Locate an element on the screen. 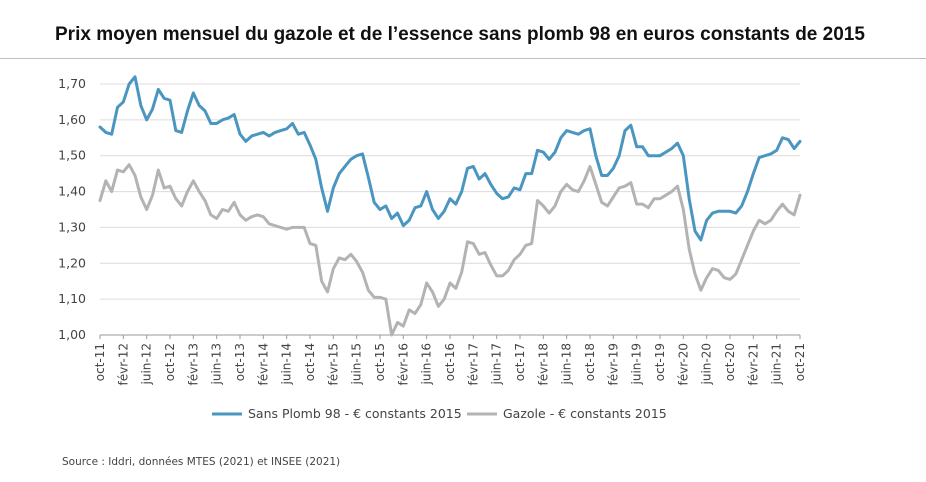 This screenshot has width=926, height=482. x-tick-label: juin-18 is located at coordinates (567, 364).